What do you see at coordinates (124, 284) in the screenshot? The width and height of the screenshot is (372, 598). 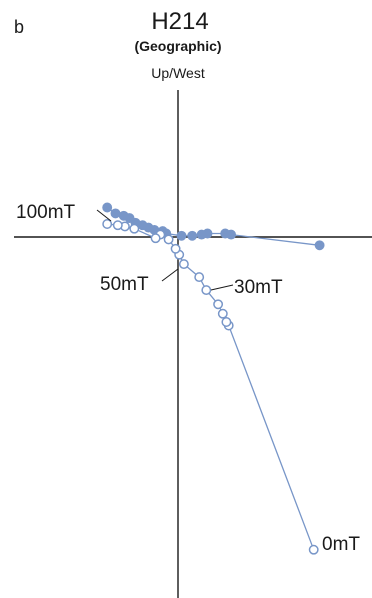 I see `annotation-label-1: 50mT` at bounding box center [124, 284].